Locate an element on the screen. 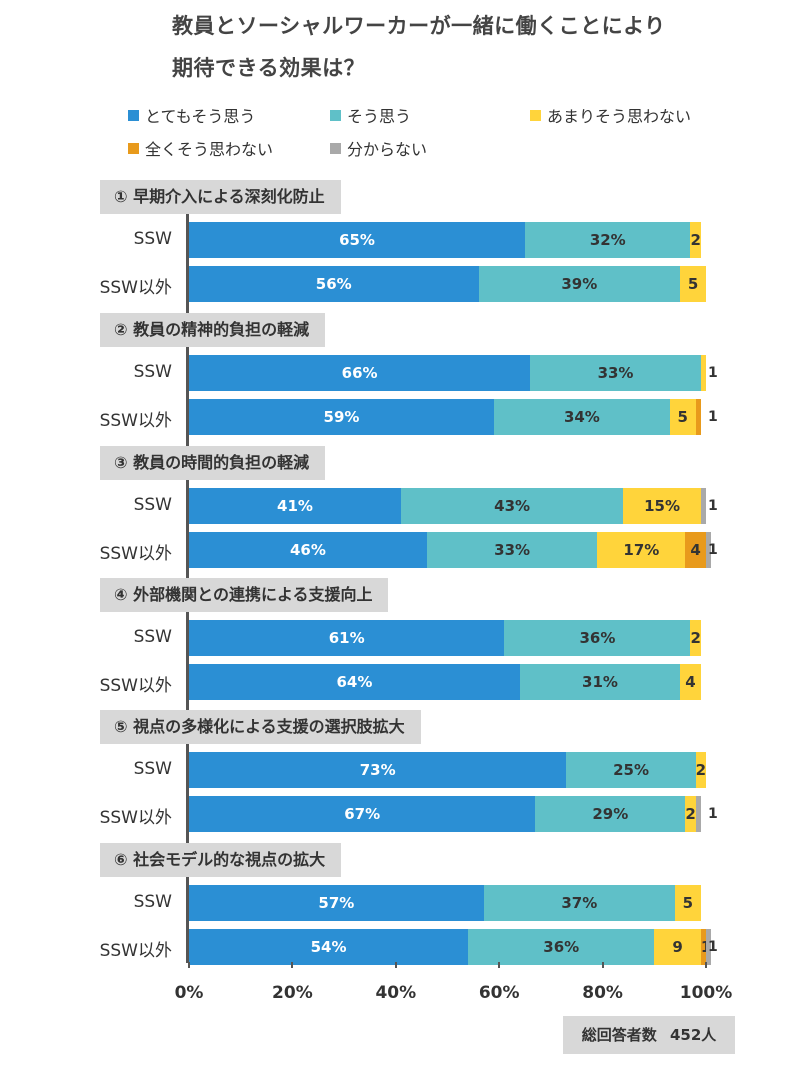 The width and height of the screenshot is (800, 1080). x-tick-label: 60% is located at coordinates (499, 993).